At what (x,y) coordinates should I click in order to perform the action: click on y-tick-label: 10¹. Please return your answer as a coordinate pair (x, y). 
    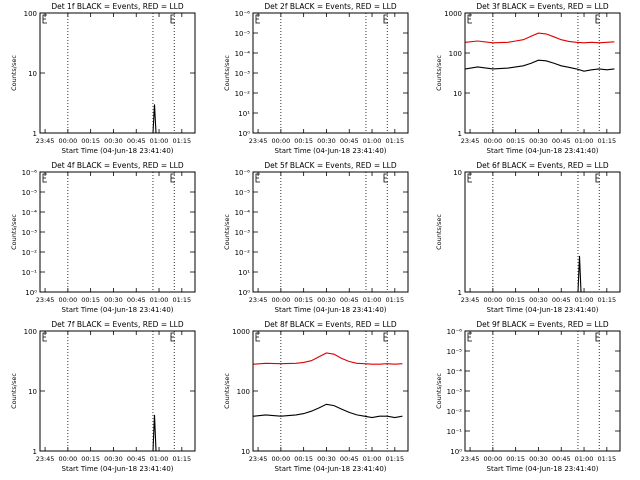
    Looking at the image, I should click on (244, 114).